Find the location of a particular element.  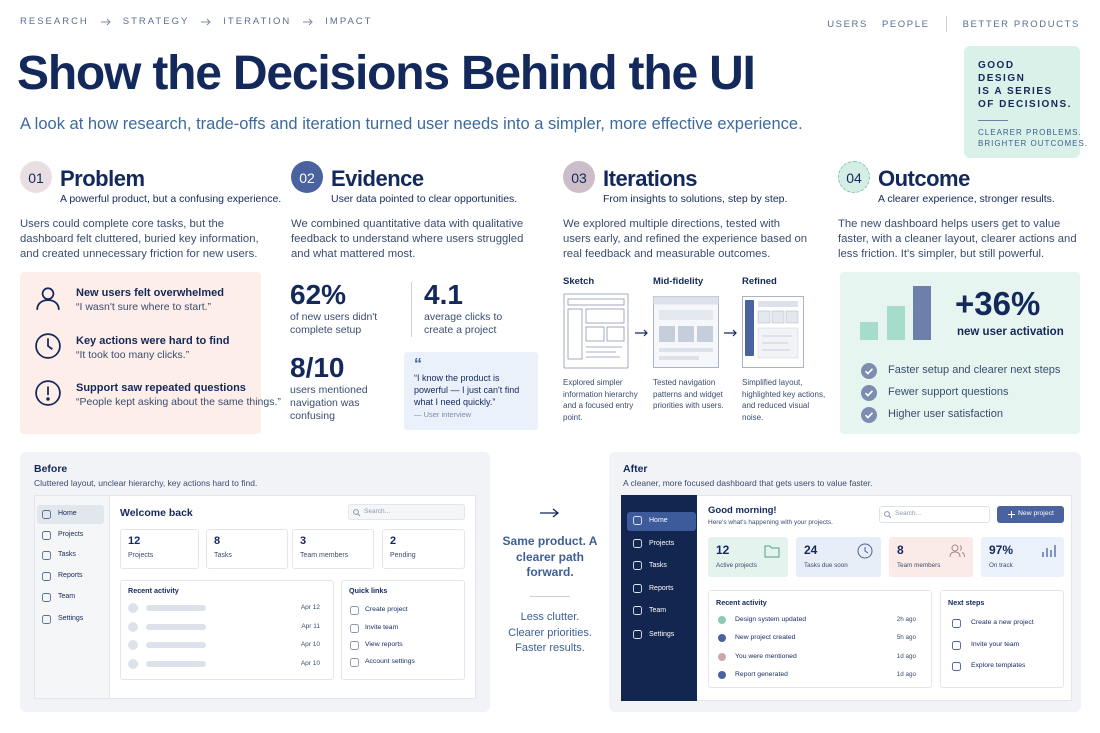

before-activity is located at coordinates (227, 630).